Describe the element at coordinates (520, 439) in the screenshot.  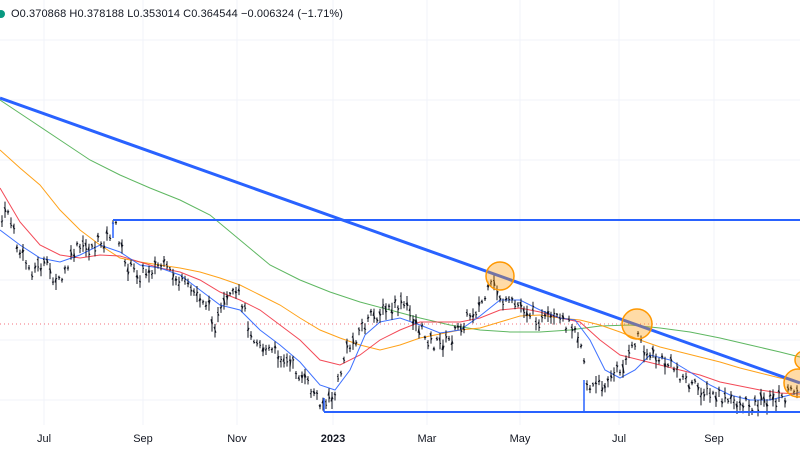
I see `axis-label: May` at that location.